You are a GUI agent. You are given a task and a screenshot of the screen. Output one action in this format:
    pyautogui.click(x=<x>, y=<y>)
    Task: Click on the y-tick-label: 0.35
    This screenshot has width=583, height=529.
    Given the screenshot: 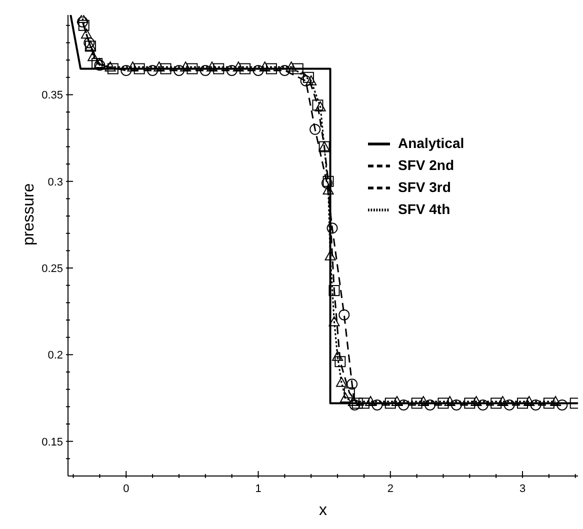 What is the action you would take?
    pyautogui.click(x=52, y=96)
    